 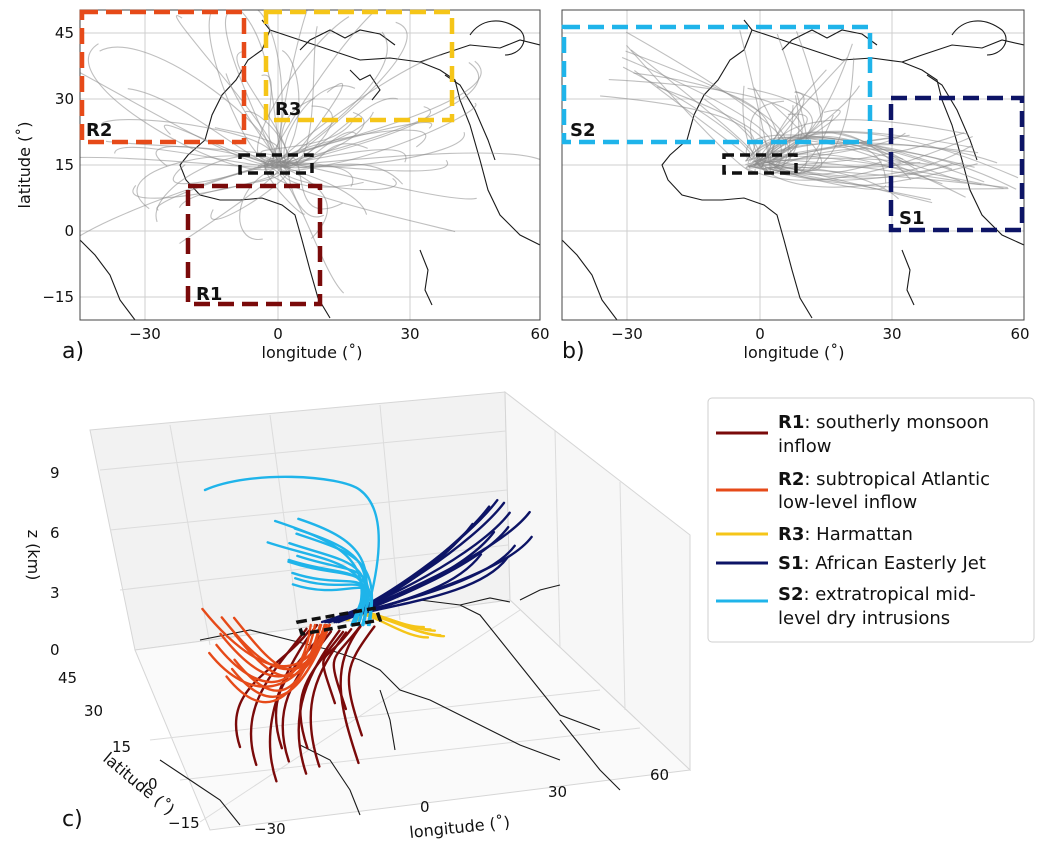 I want to click on panel-c-coastlines, so click(x=390, y=705).